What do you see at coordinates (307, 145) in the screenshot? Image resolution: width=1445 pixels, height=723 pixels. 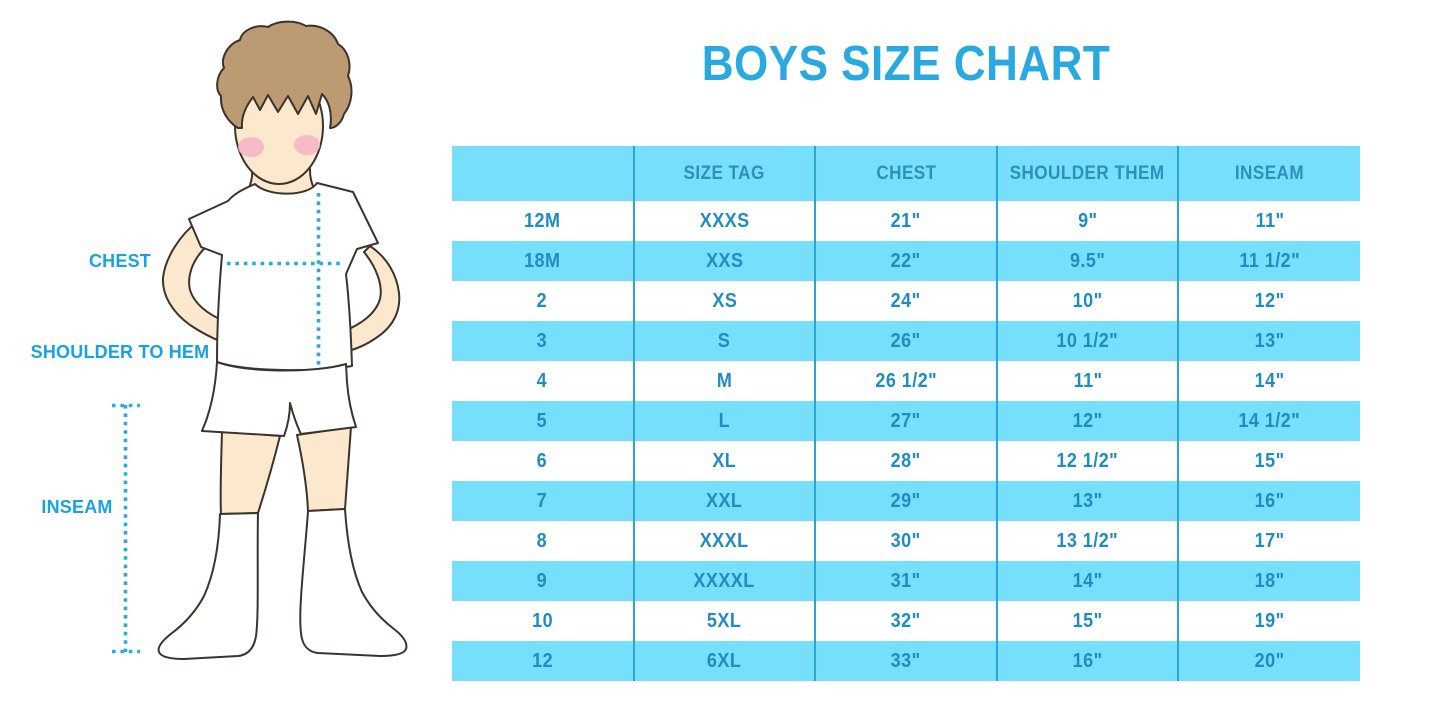 I see `boy-blush-right` at bounding box center [307, 145].